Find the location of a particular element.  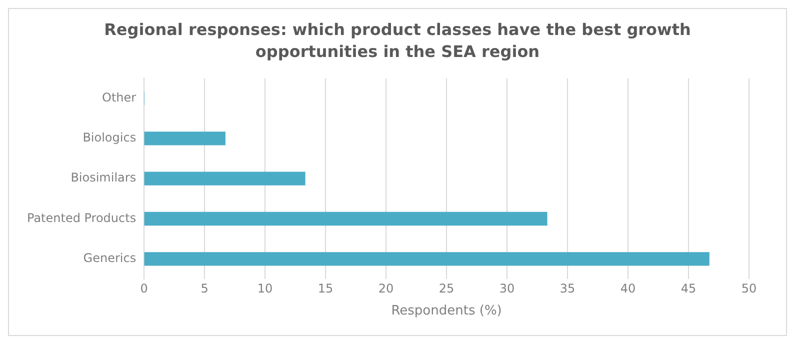

x-tick-label: 35 is located at coordinates (568, 288).